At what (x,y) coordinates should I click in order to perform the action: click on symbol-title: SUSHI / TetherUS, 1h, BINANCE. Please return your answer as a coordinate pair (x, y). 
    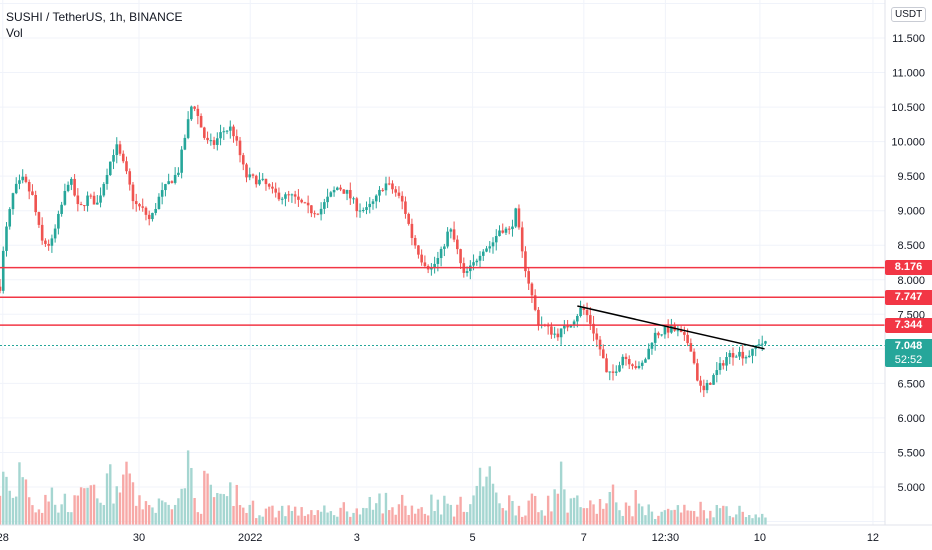
    Looking at the image, I should click on (94, 17).